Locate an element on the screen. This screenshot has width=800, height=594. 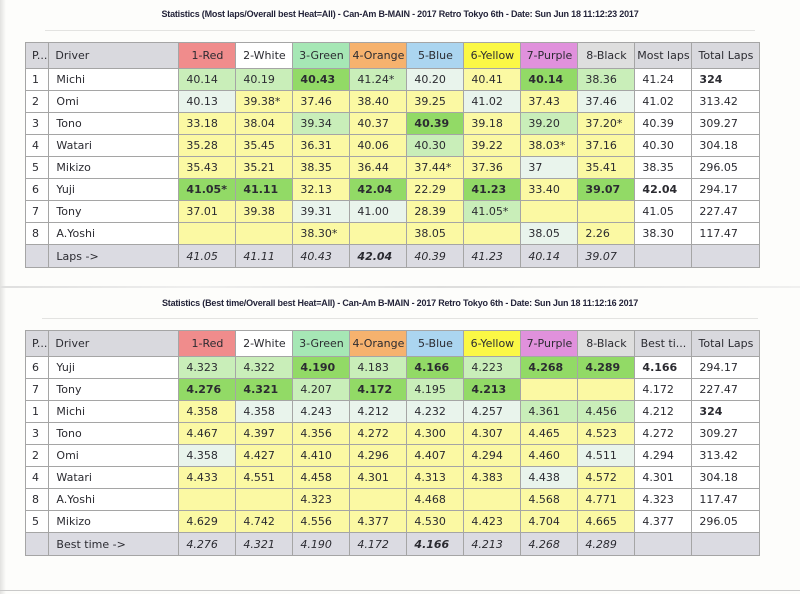
lap-value-cell: 4.458 is located at coordinates (321, 477).